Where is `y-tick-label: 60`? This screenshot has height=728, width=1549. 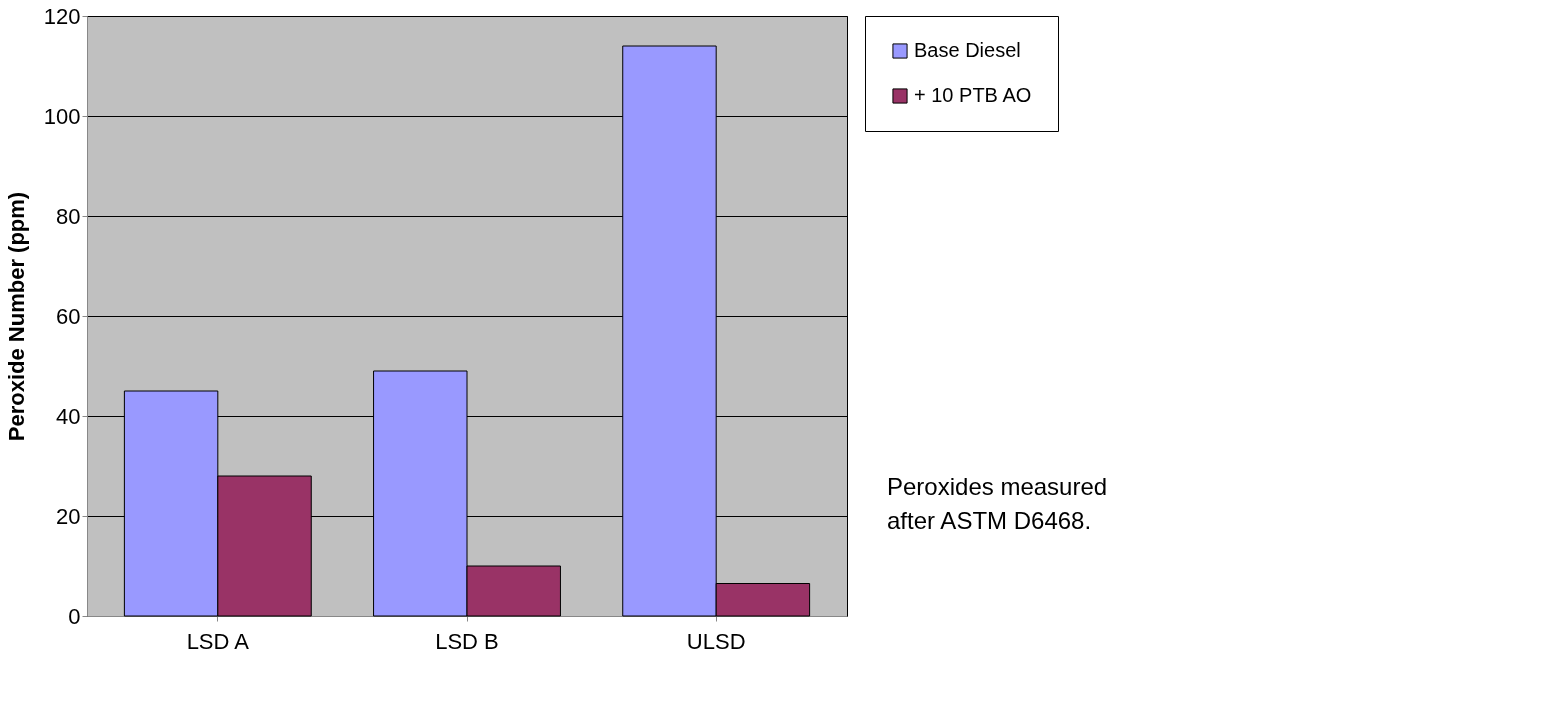 y-tick-label: 60 is located at coordinates (68, 316).